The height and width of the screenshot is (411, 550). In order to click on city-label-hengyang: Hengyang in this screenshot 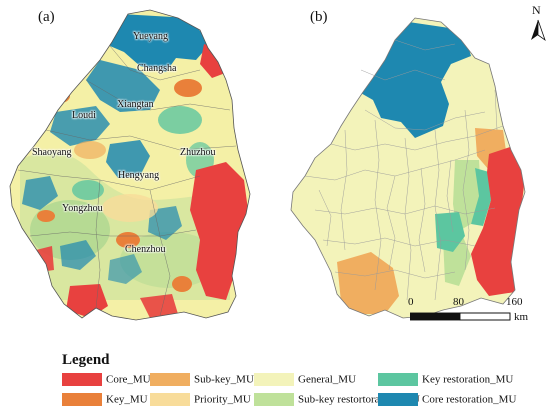, I will do `click(139, 175)`.